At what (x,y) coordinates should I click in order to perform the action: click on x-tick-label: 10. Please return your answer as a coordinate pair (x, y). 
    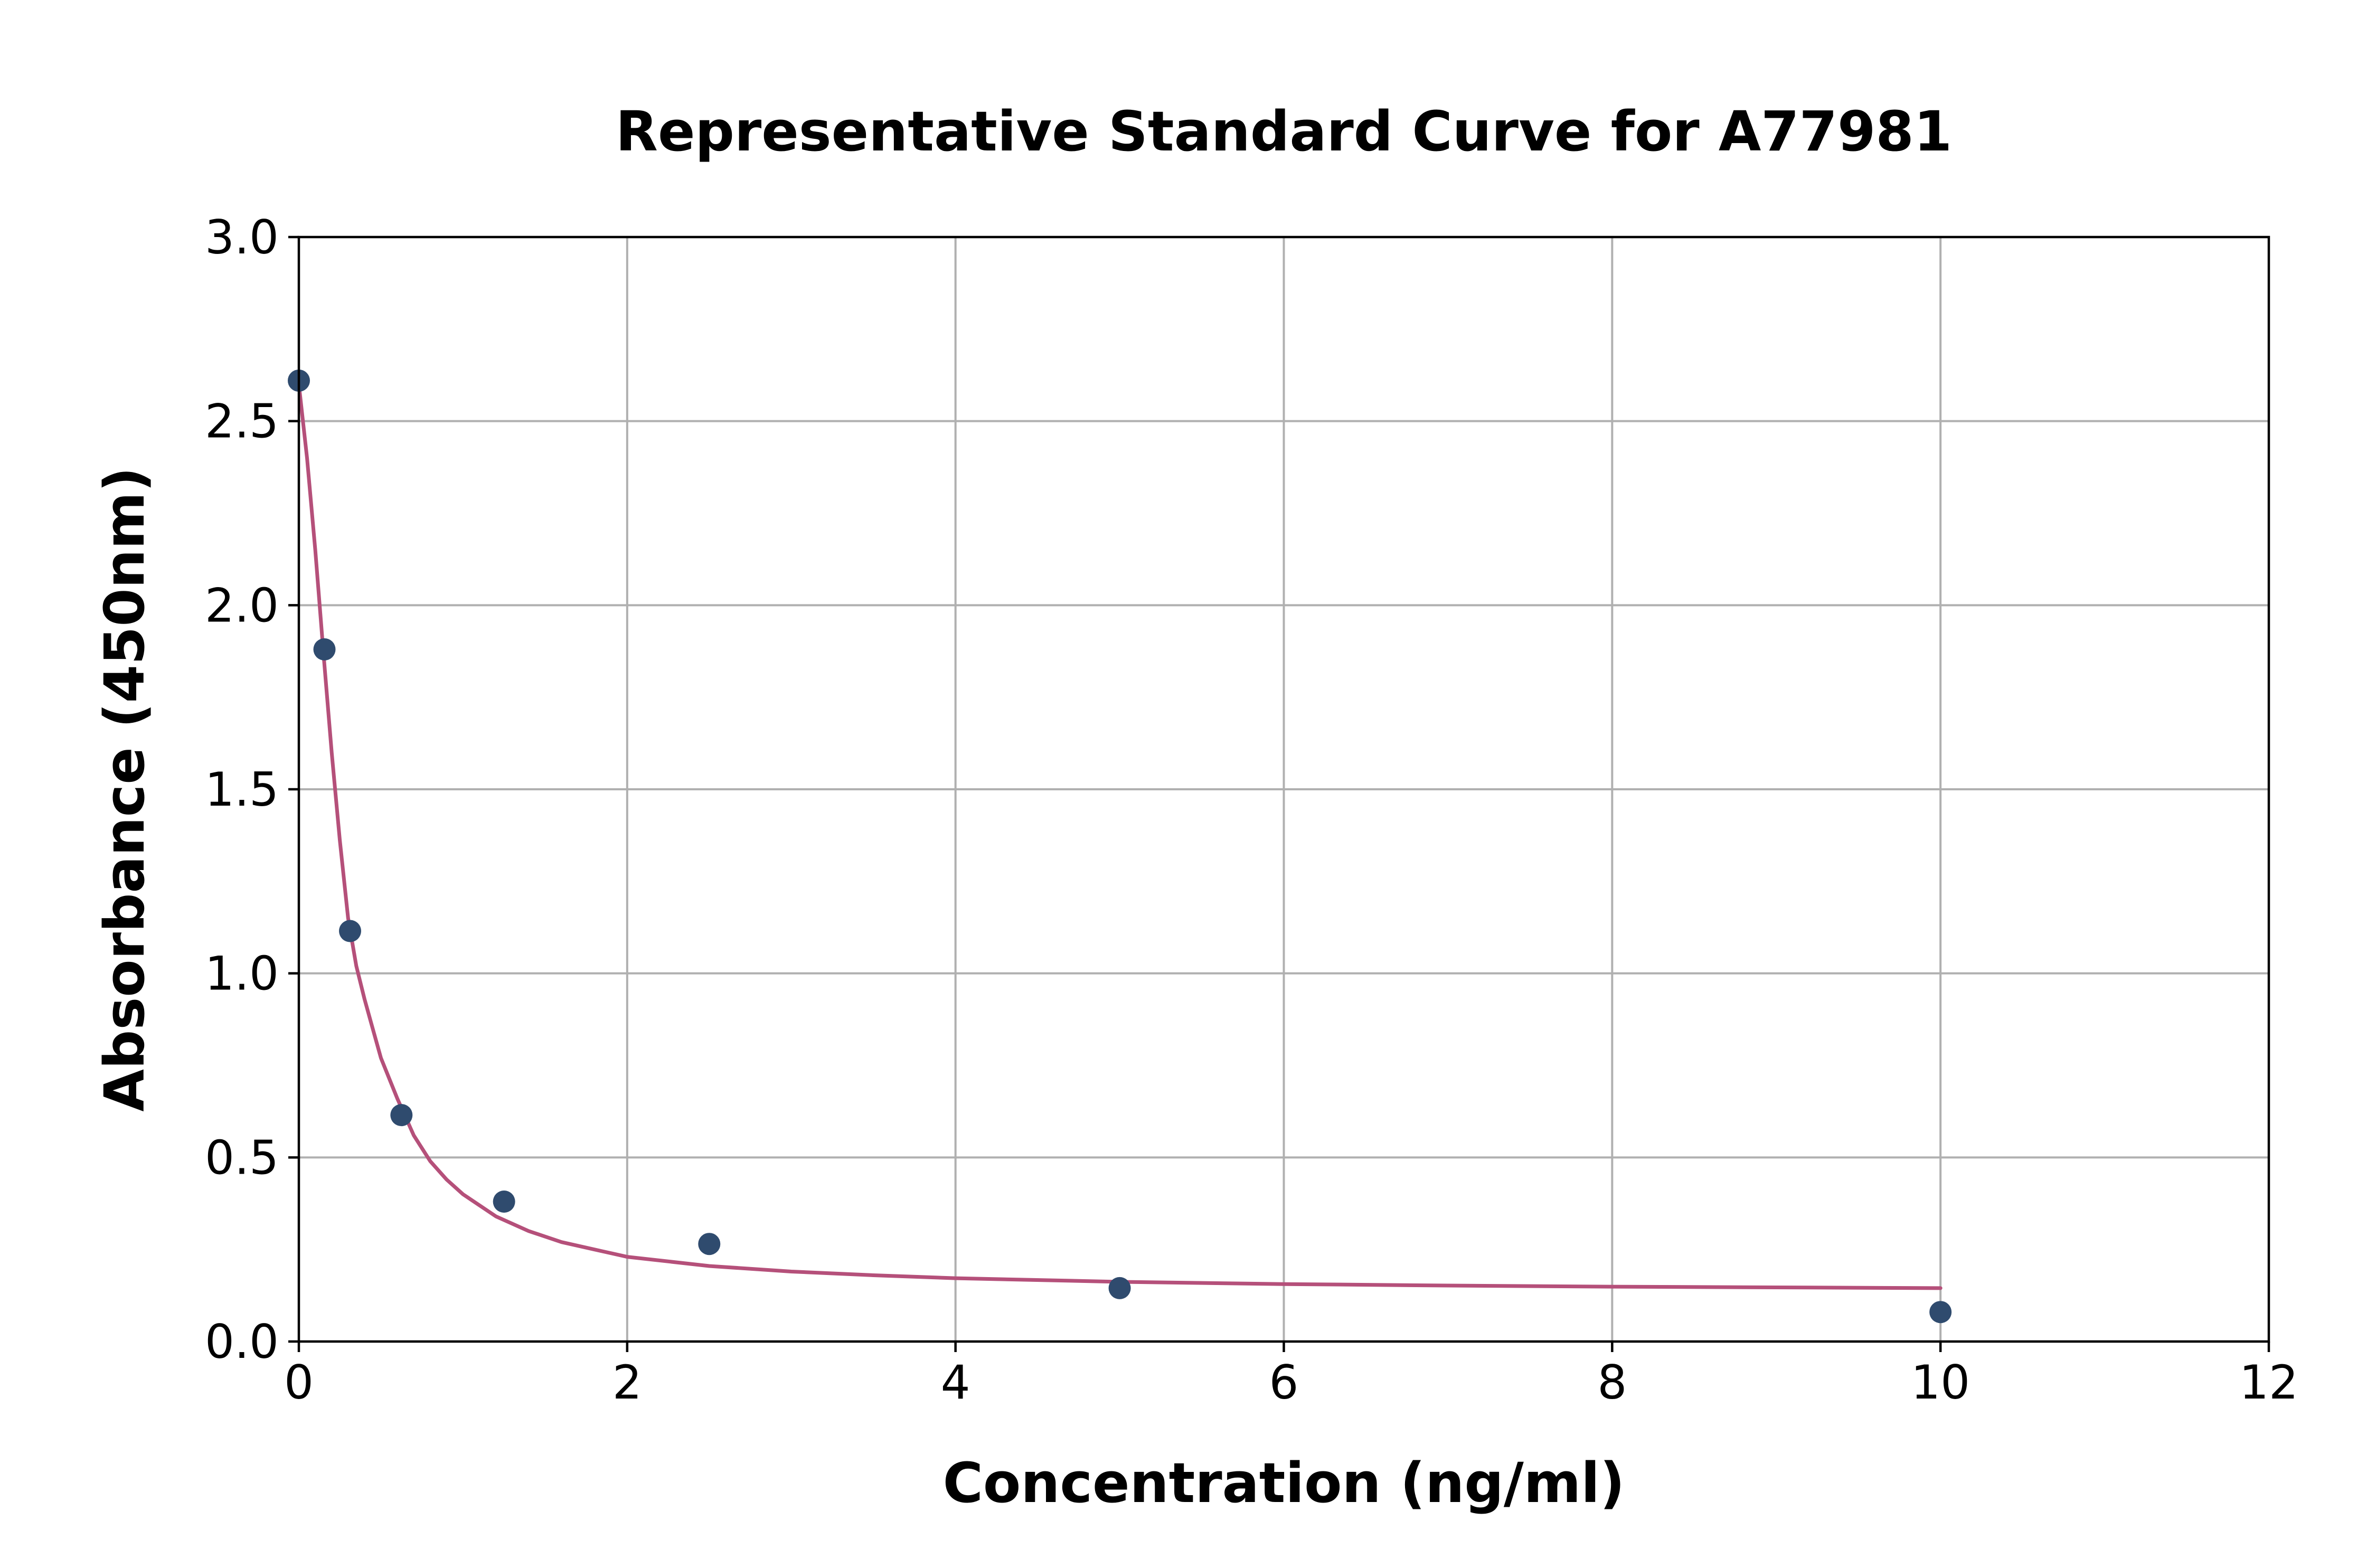
    Looking at the image, I should click on (1941, 1383).